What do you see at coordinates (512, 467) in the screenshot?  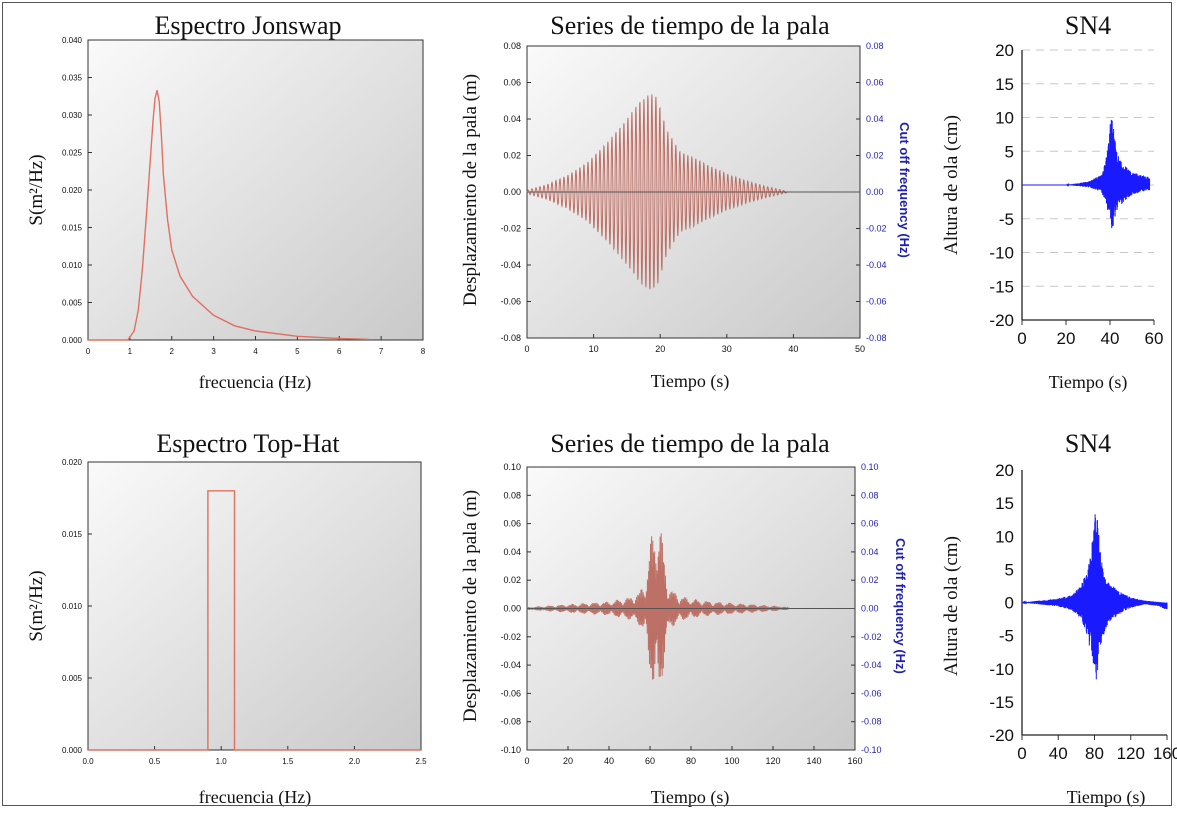 I see `y-tick-label: 0.10` at bounding box center [512, 467].